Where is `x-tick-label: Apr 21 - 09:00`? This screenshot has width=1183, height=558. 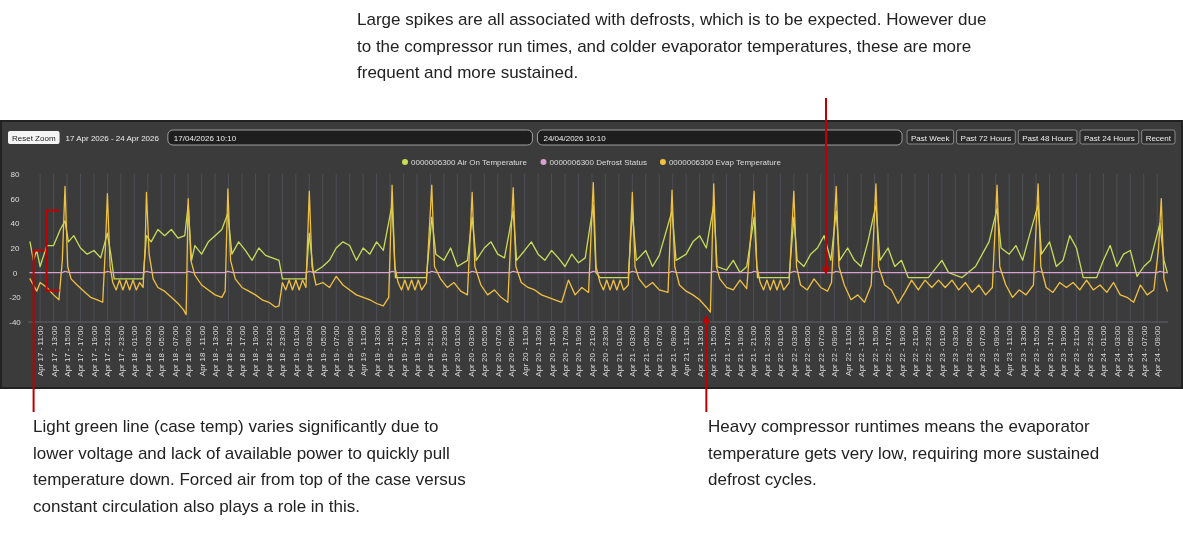 x-tick-label: Apr 21 - 09:00 is located at coordinates (673, 351).